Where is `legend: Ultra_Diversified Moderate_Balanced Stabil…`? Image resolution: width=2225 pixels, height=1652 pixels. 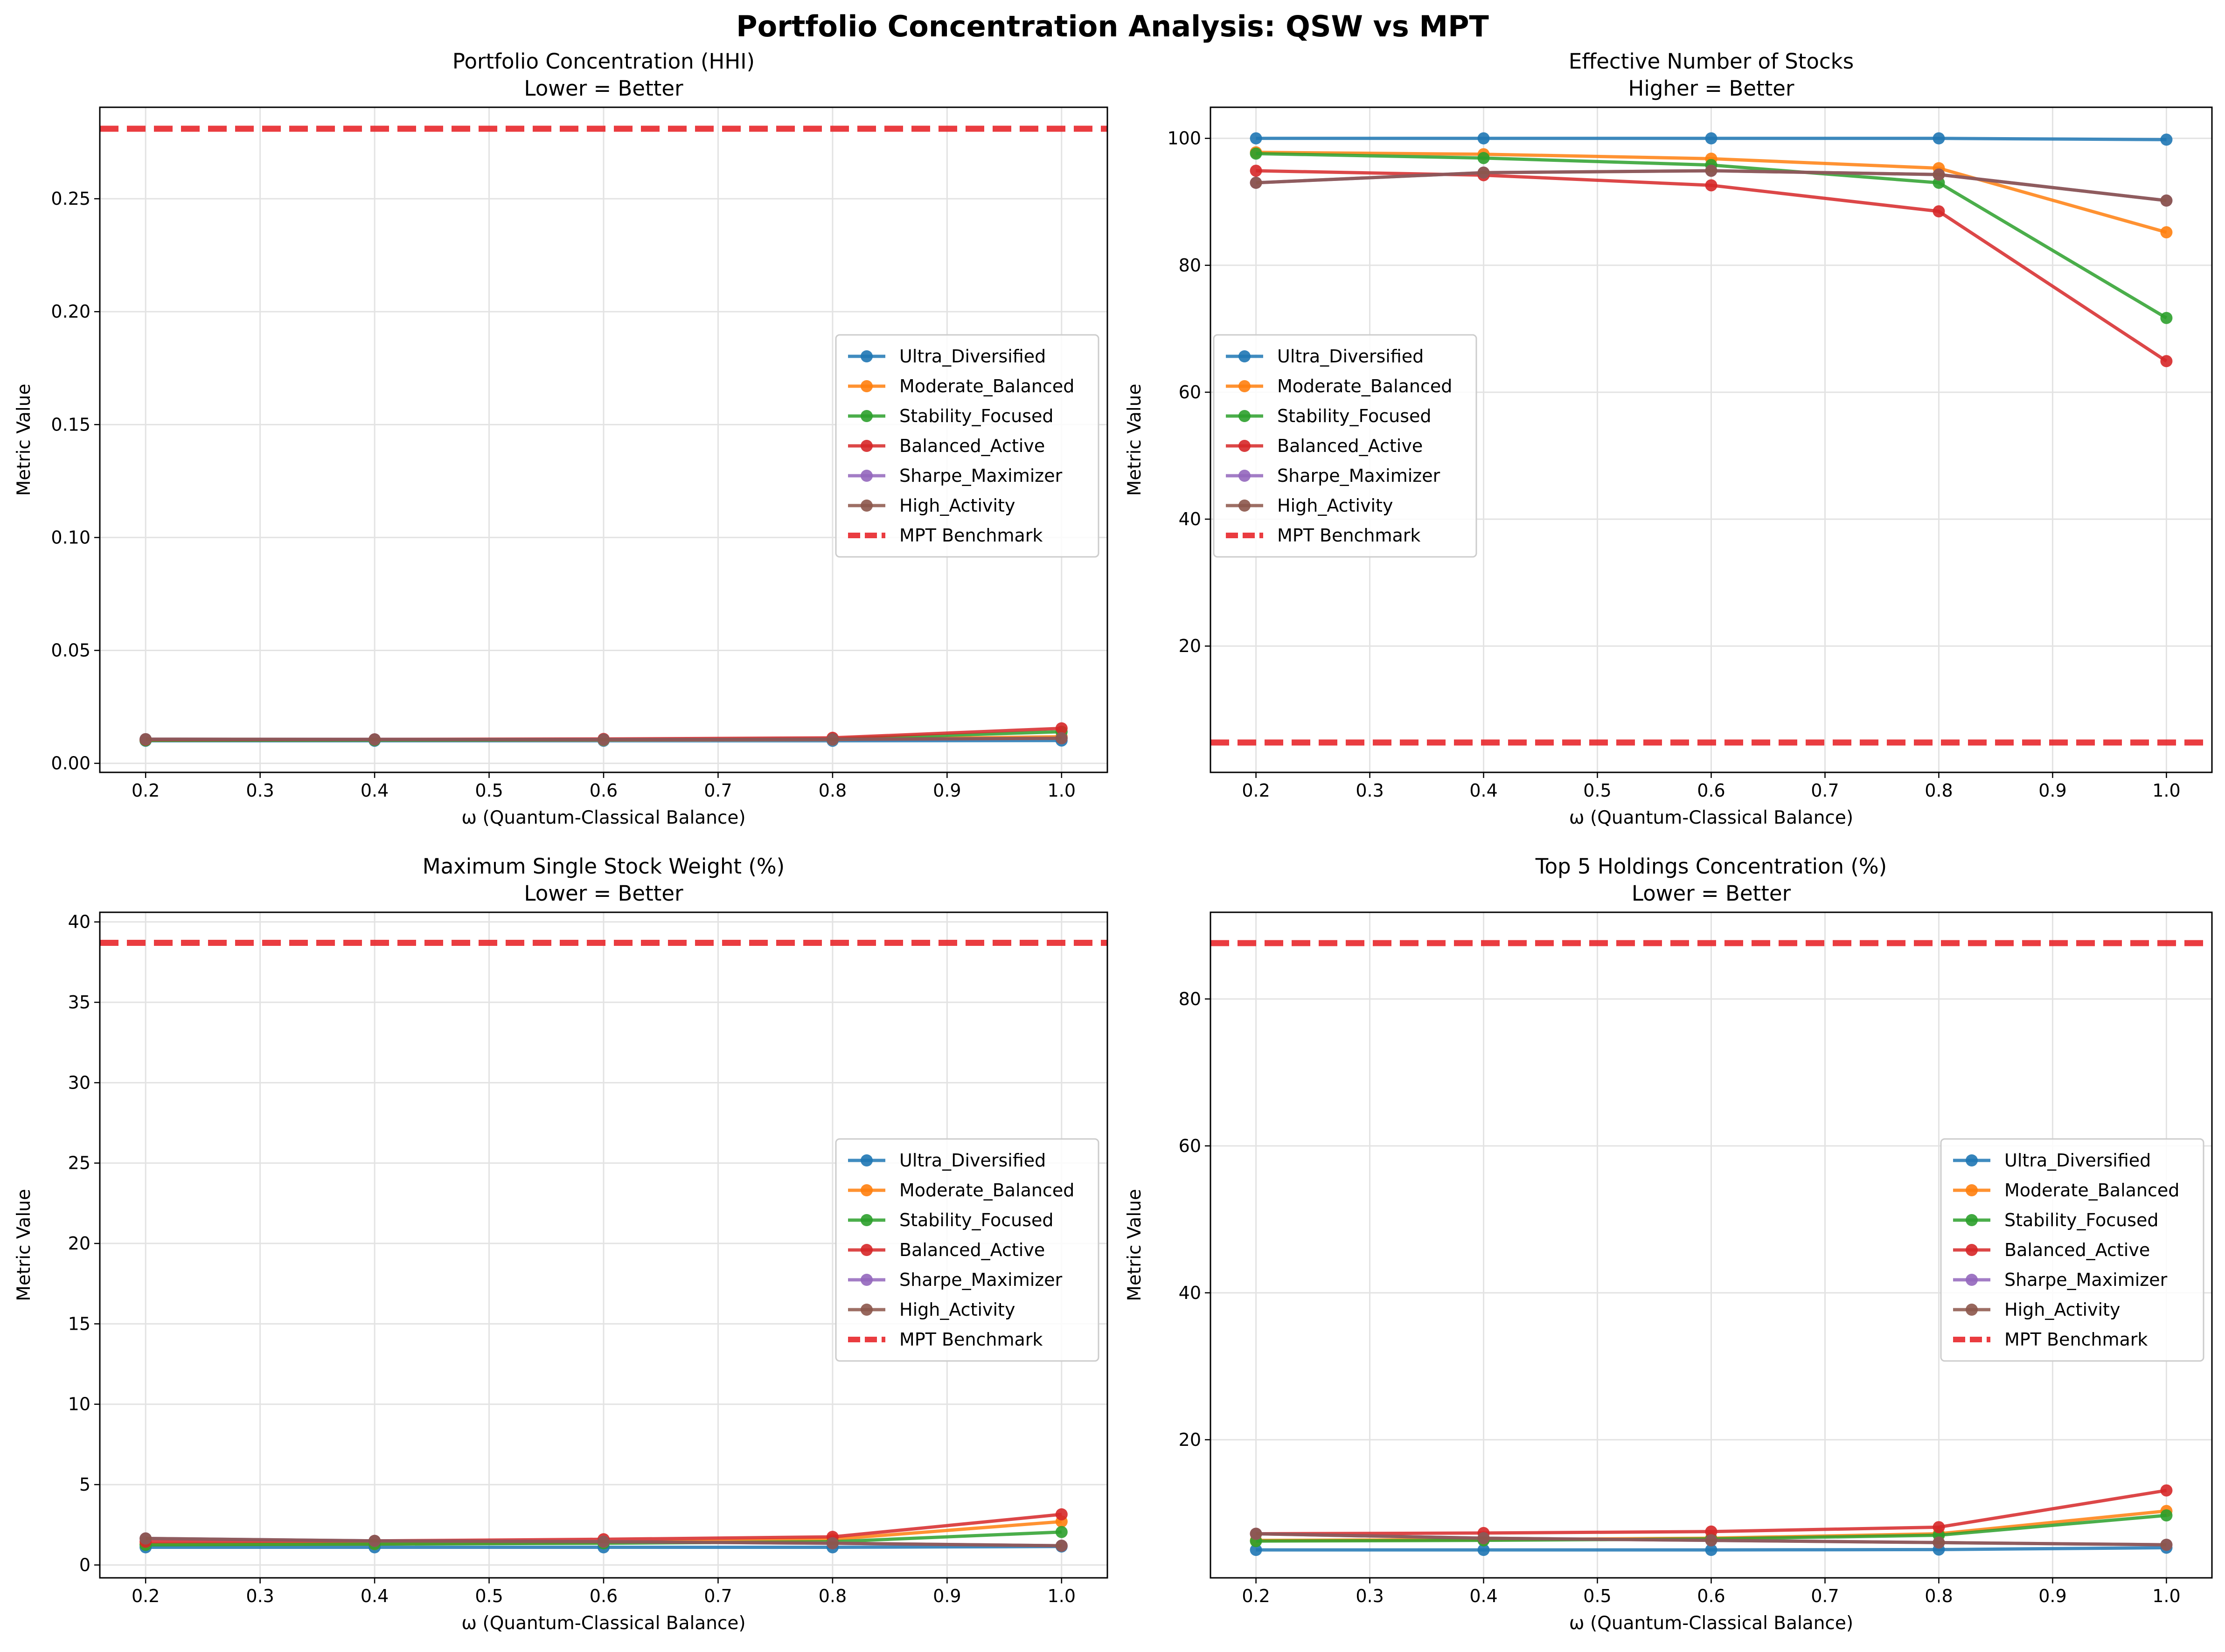
legend: Ultra_Diversified Moderate_Balanced Stabil… is located at coordinates (967, 1250).